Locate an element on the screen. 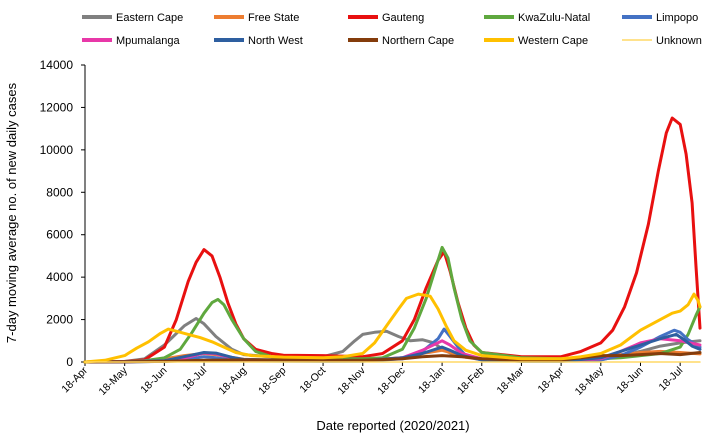 The image size is (704, 440). legend-label-mpumalanga: Mpumalanga is located at coordinates (148, 41).